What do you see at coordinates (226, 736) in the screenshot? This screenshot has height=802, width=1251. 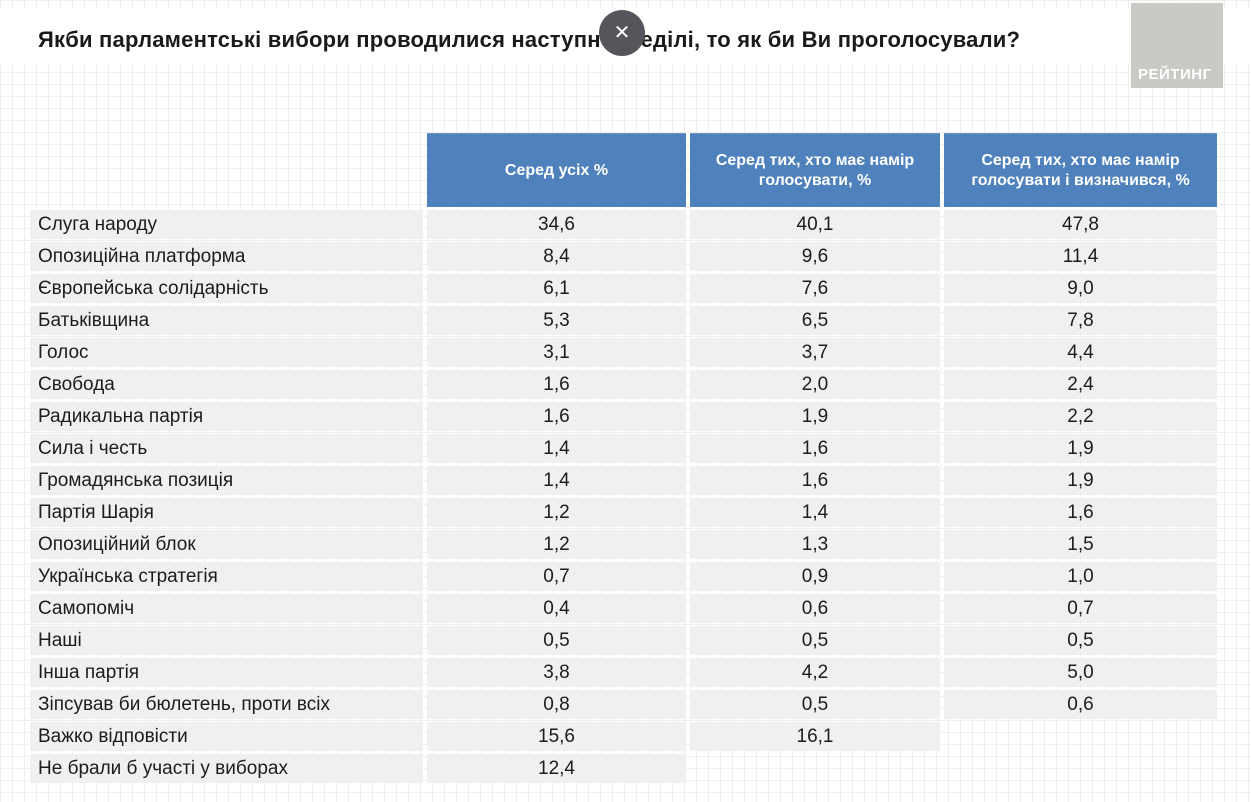 I see `party-label: Важко відповісти` at bounding box center [226, 736].